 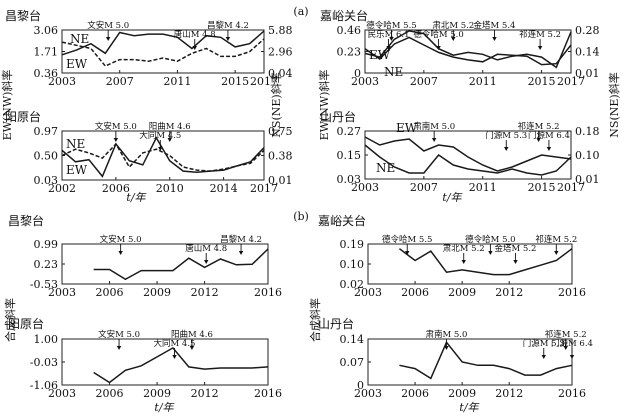 I want to click on y2-tick-label: 5.88, so click(x=280, y=30).